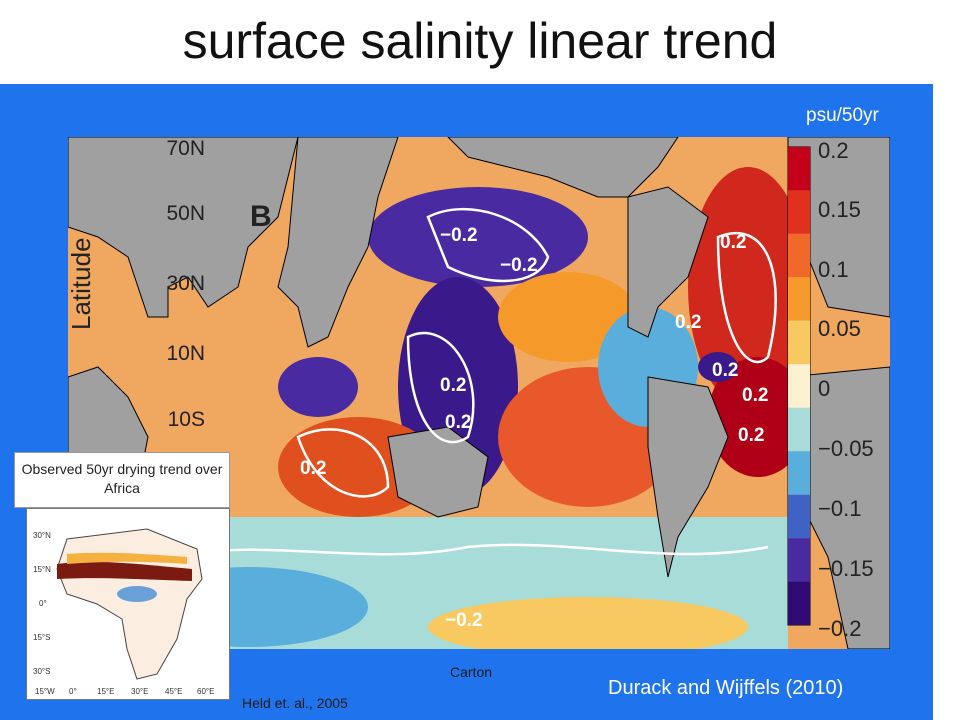 This screenshot has width=960, height=720. What do you see at coordinates (45, 691) in the screenshot?
I see `inset-lon-tick: 15°W` at bounding box center [45, 691].